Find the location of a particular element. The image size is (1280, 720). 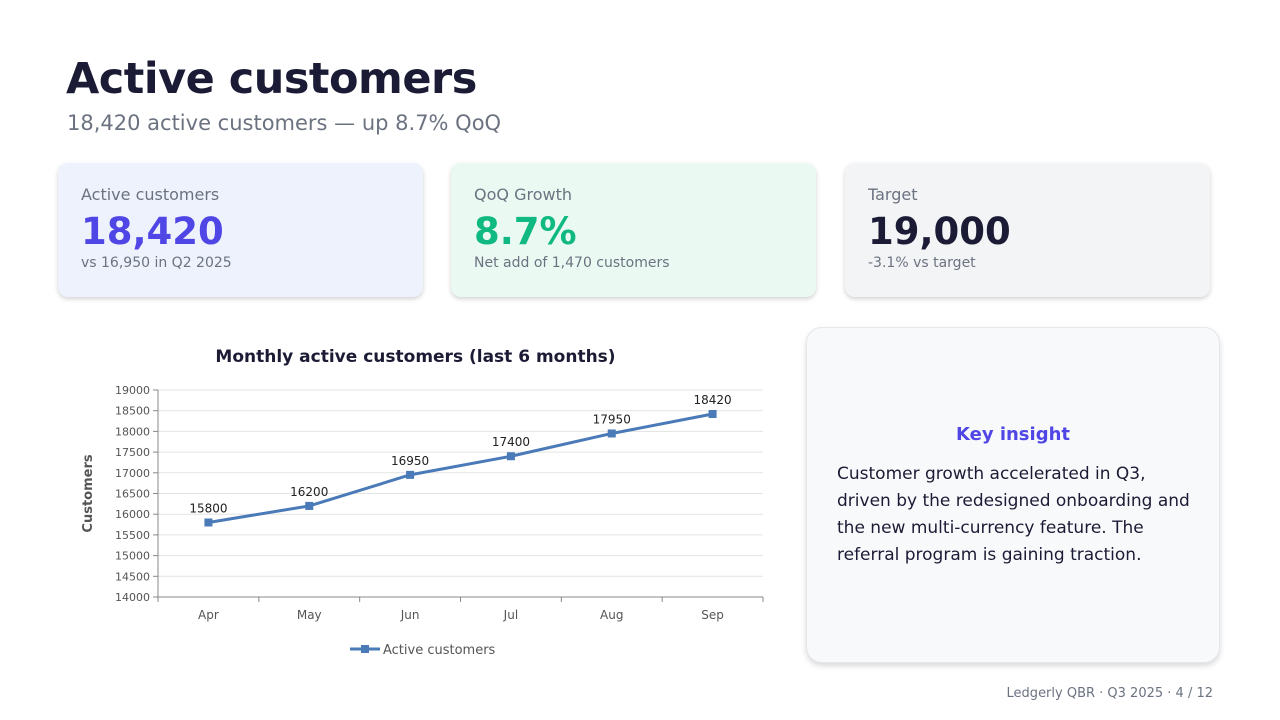

legend-marker is located at coordinates (365, 649).